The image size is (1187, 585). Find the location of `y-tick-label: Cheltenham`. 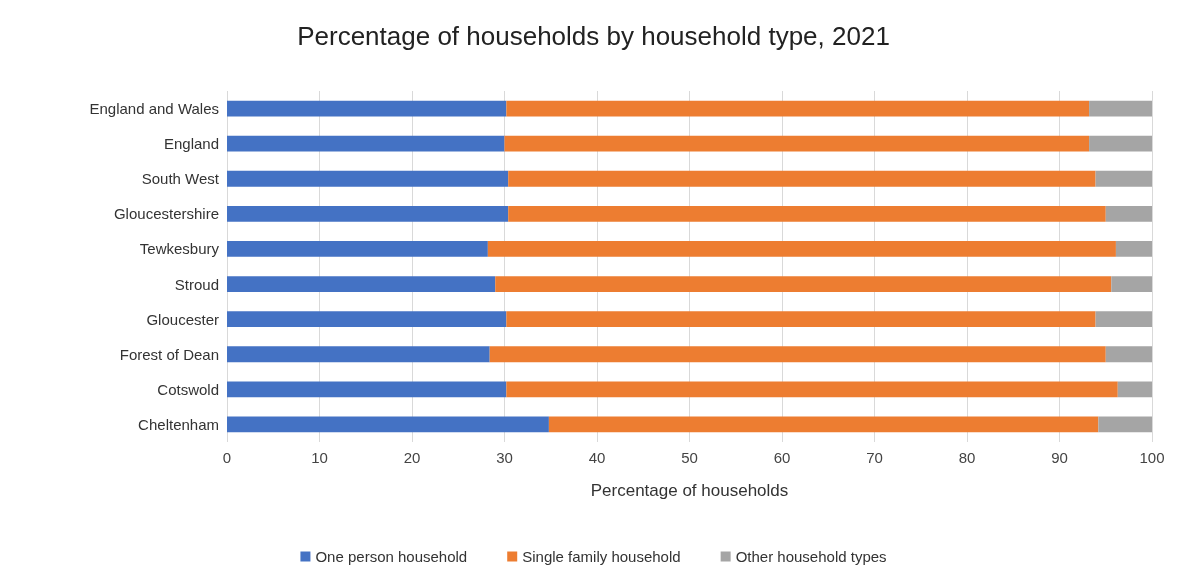

y-tick-label: Cheltenham is located at coordinates (178, 424).